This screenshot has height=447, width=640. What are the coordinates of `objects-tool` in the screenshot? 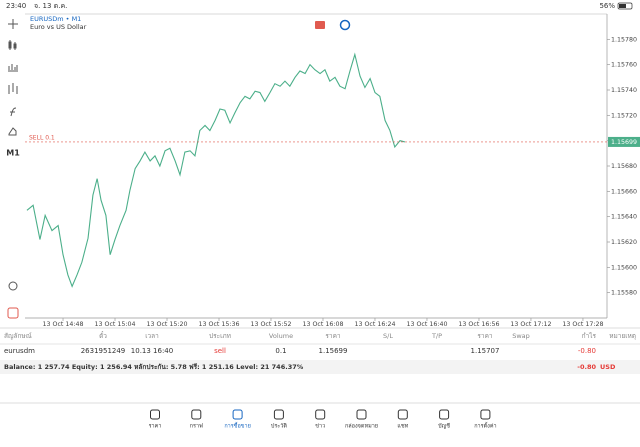 It's located at (12, 131).